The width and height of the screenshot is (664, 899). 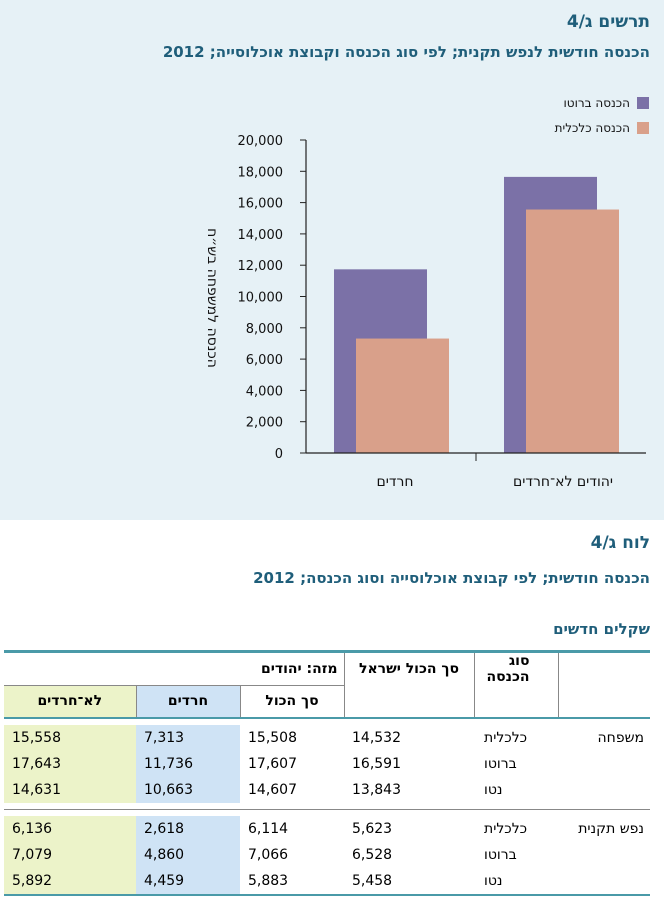 I want to click on cell-total: 5,883, so click(x=268, y=881).